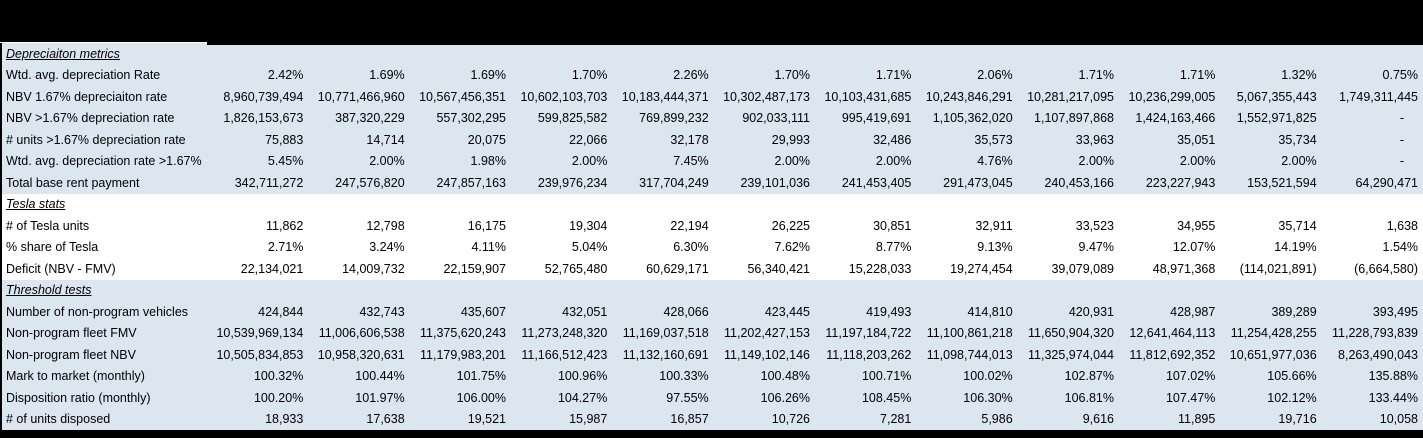 Image resolution: width=1423 pixels, height=438 pixels. What do you see at coordinates (382, 311) in the screenshot?
I see `cell: 432,743` at bounding box center [382, 311].